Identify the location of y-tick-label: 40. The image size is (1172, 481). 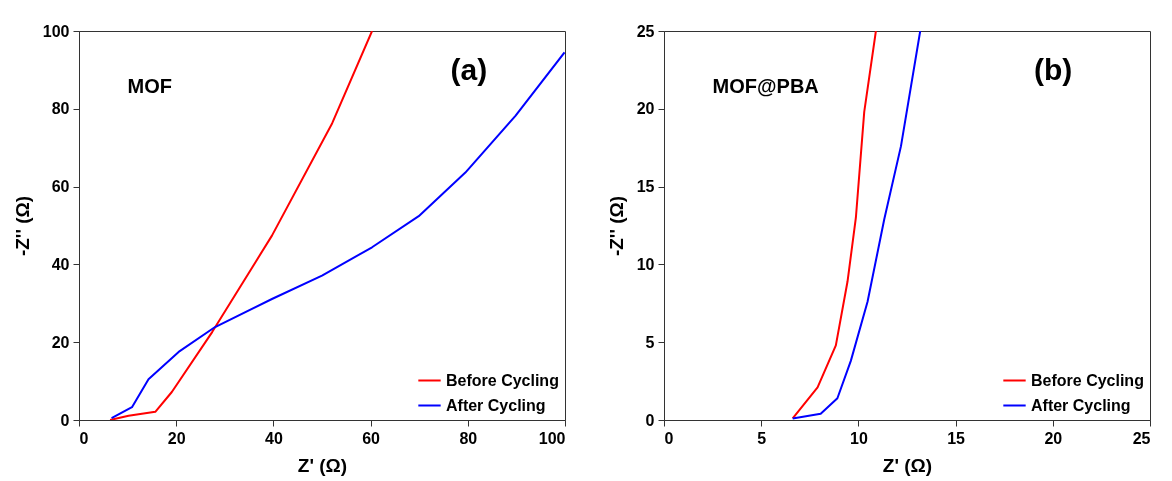
(60, 264).